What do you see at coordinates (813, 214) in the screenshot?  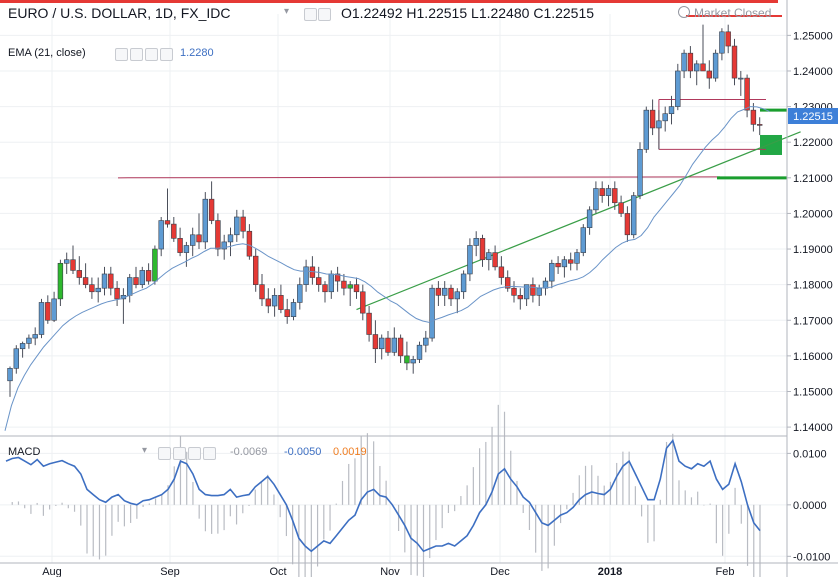 I see `price-tick-label: 1.20000` at bounding box center [813, 214].